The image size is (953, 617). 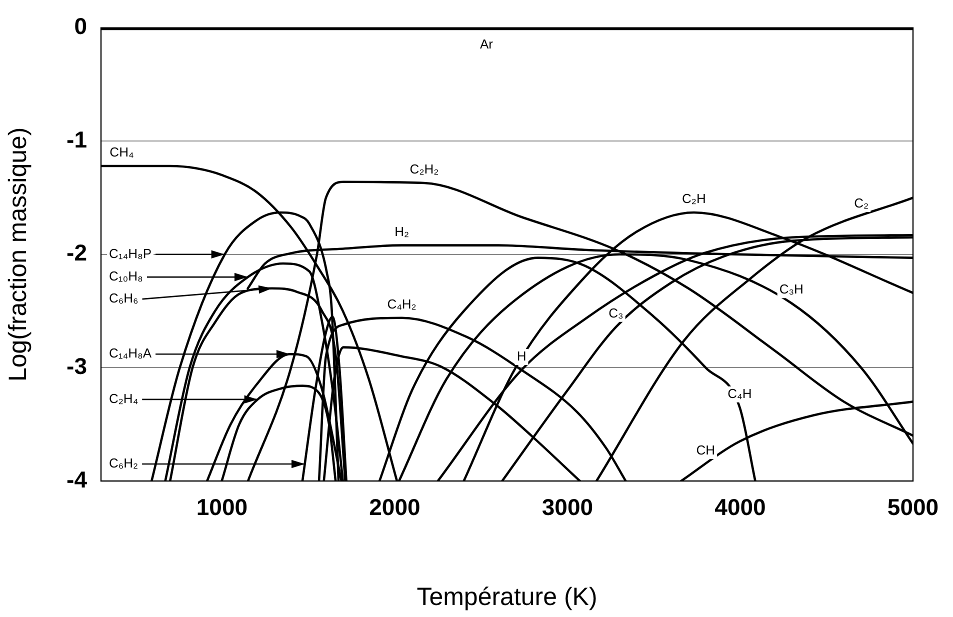 I want to click on annotation: Ar, so click(x=487, y=44).